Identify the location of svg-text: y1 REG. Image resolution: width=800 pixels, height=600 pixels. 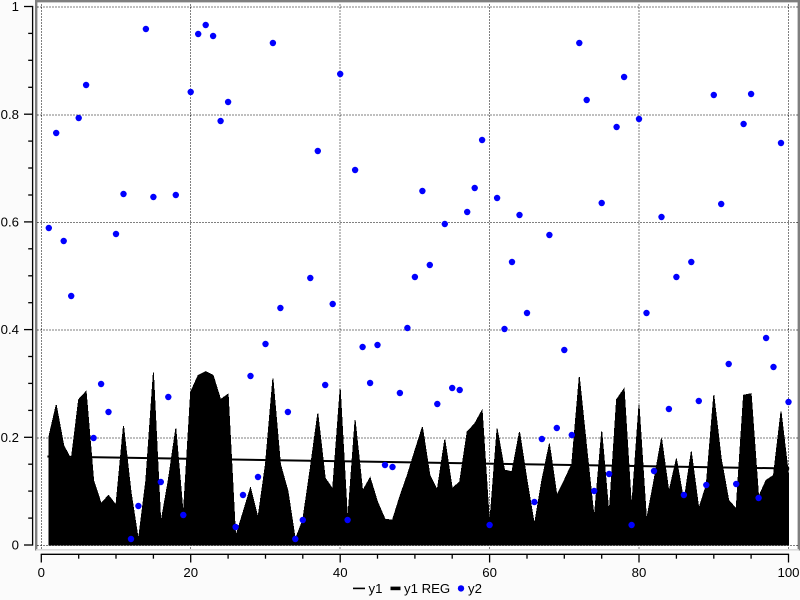
(427, 588).